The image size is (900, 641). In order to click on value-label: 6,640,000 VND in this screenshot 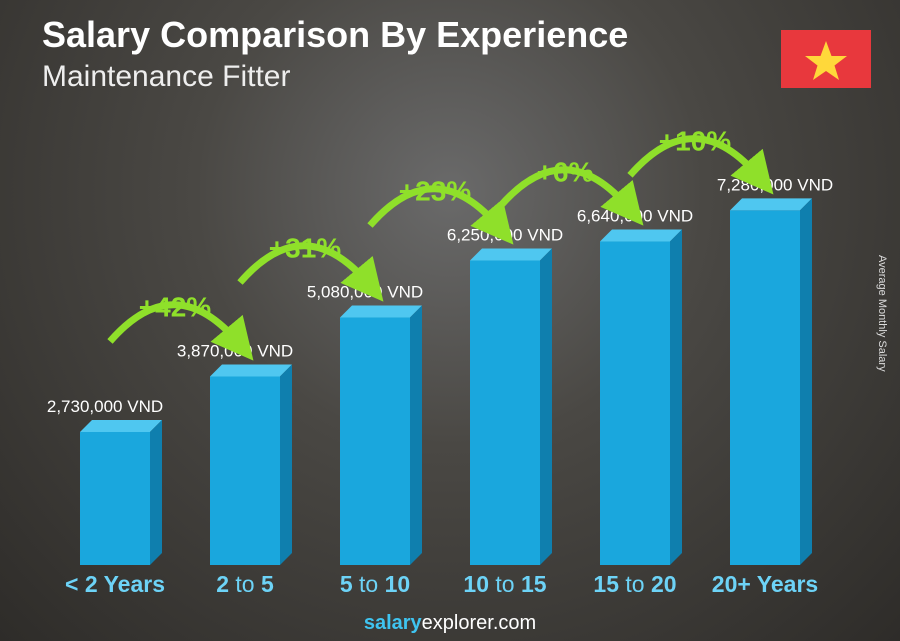, I will do `click(635, 216)`.